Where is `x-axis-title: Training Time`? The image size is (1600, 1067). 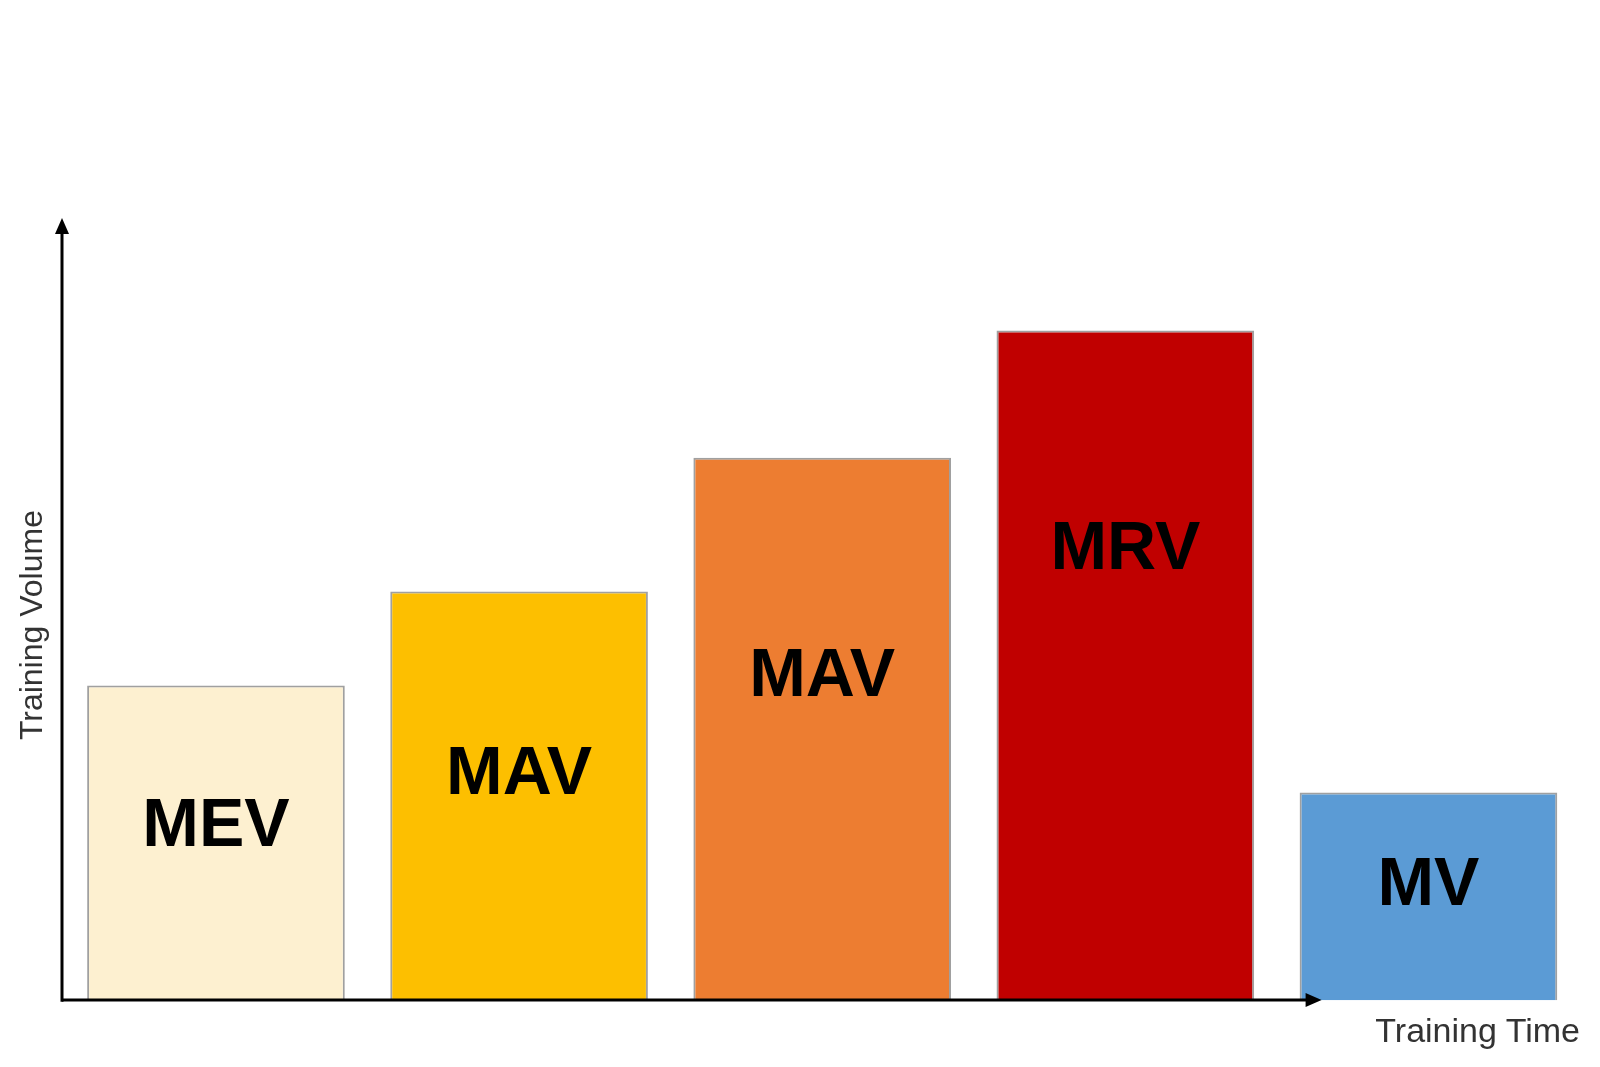
x-axis-title: Training Time is located at coordinates (1477, 1029).